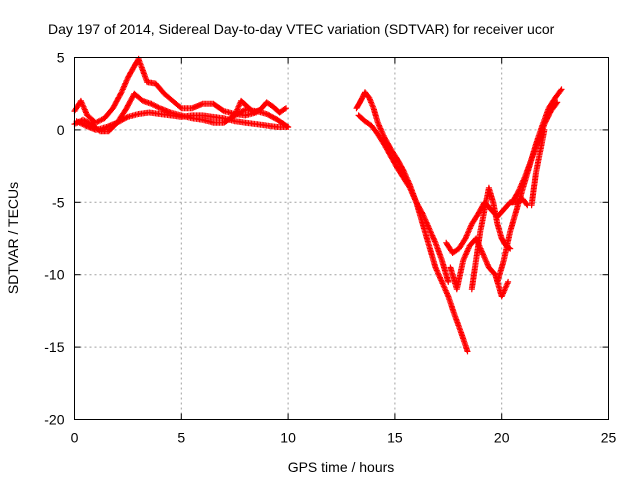  I want to click on x-tick-label: 20, so click(502, 438).